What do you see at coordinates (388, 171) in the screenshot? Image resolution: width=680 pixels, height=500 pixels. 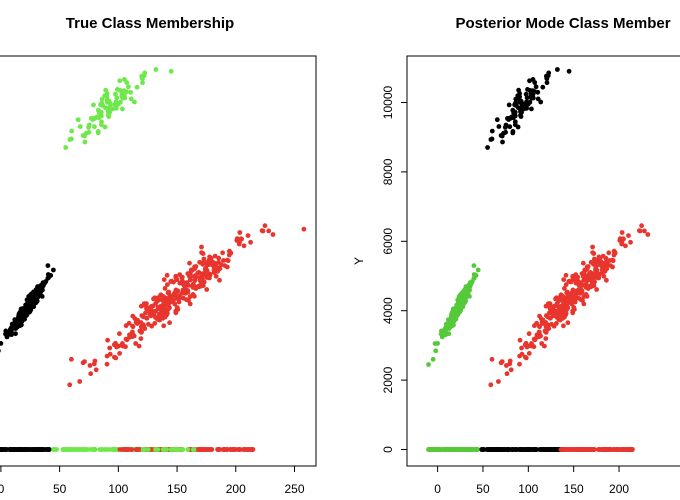 I see `y-tick-label: 8000` at bounding box center [388, 171].